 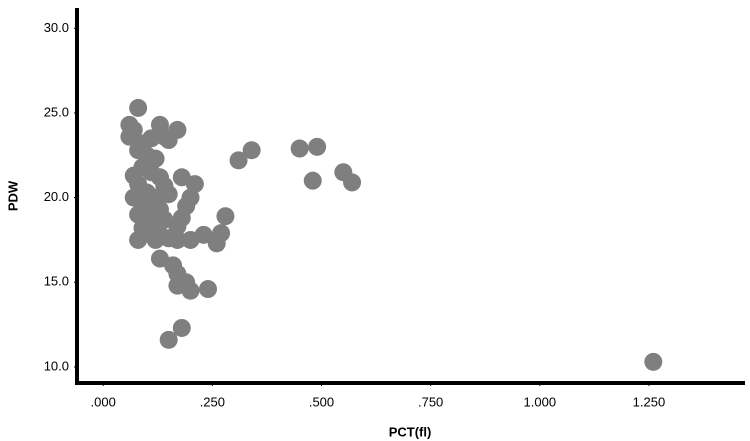 I want to click on x-tick-label: 1.000, so click(x=540, y=401).